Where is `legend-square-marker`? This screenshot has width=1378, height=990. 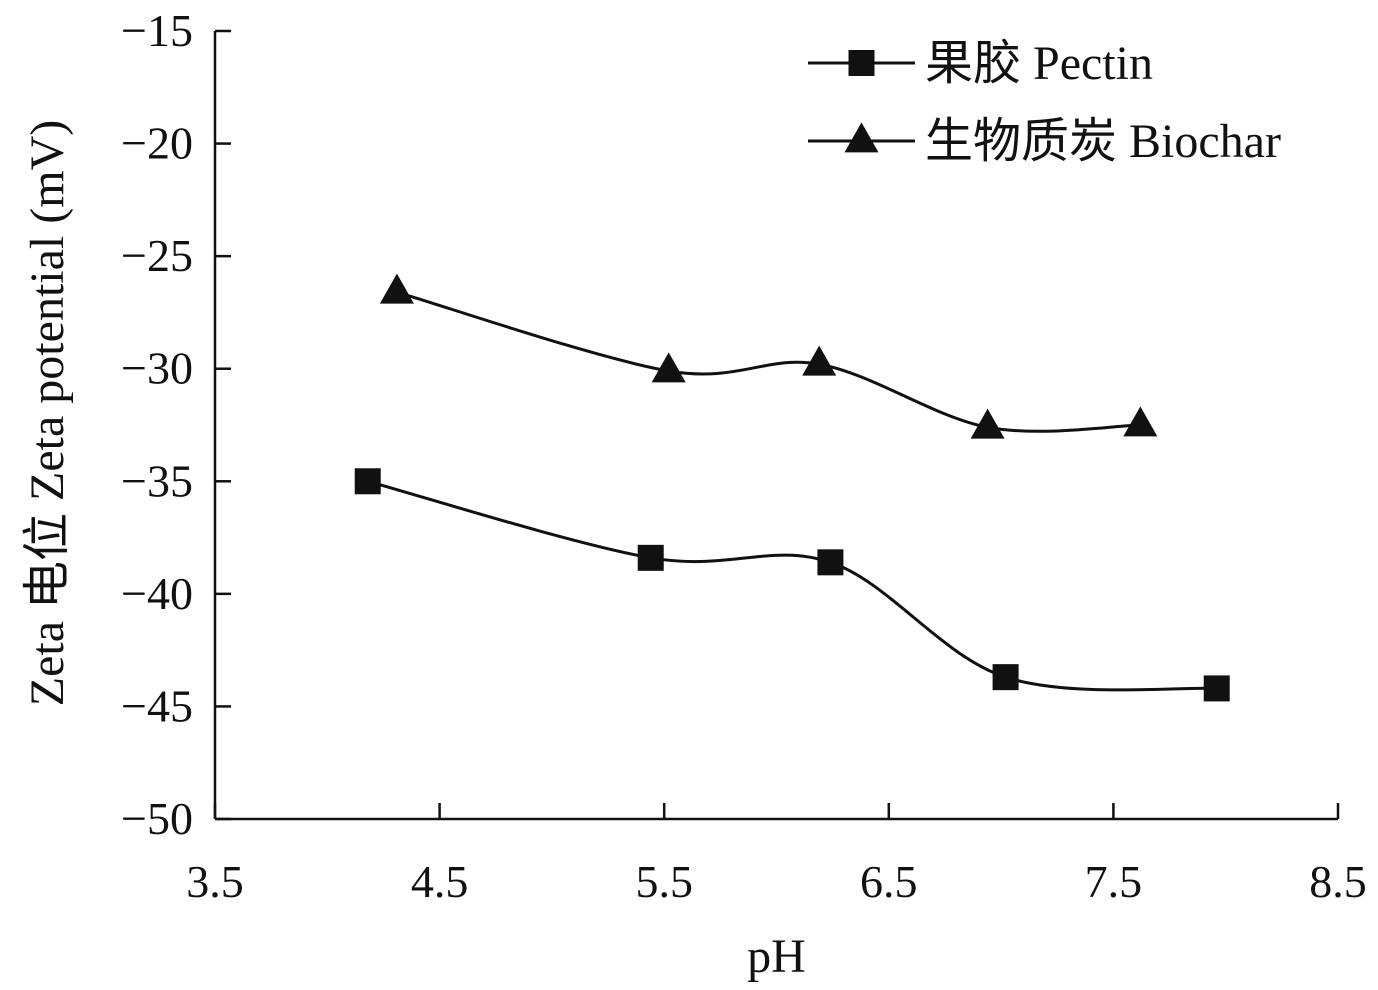
legend-square-marker is located at coordinates (861, 63).